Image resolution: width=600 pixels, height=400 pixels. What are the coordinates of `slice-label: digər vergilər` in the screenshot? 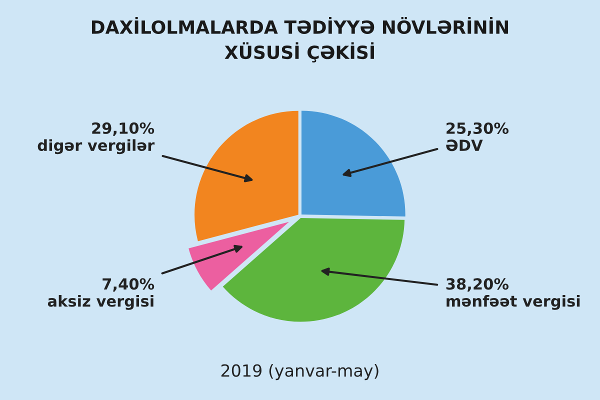 It's located at (96, 146).